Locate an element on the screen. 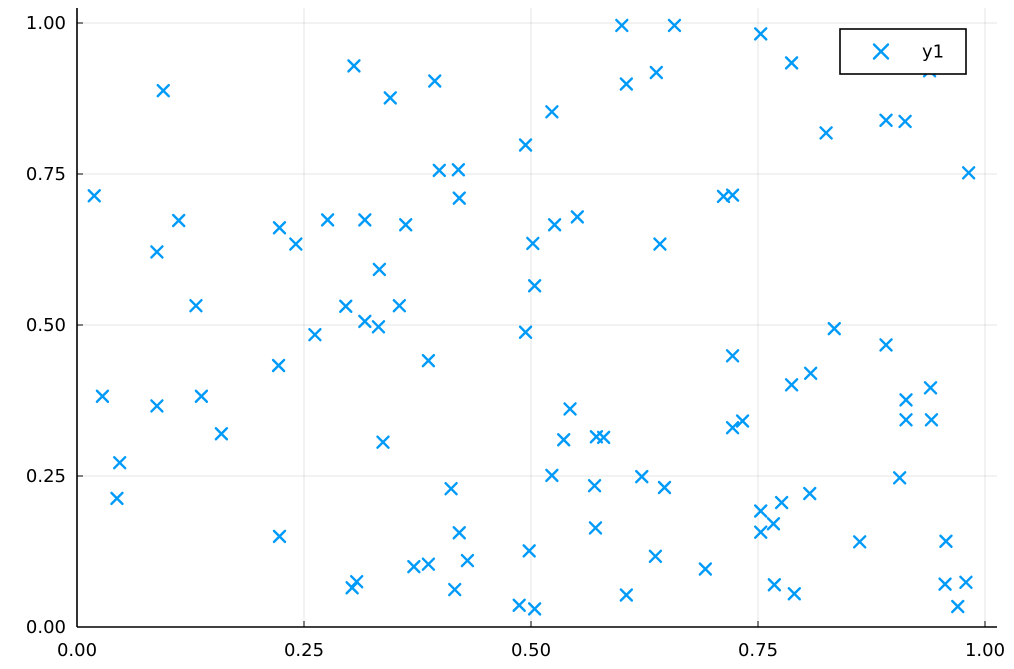 The width and height of the screenshot is (1014, 669). x-tick-label-3: 0.75 is located at coordinates (758, 650).